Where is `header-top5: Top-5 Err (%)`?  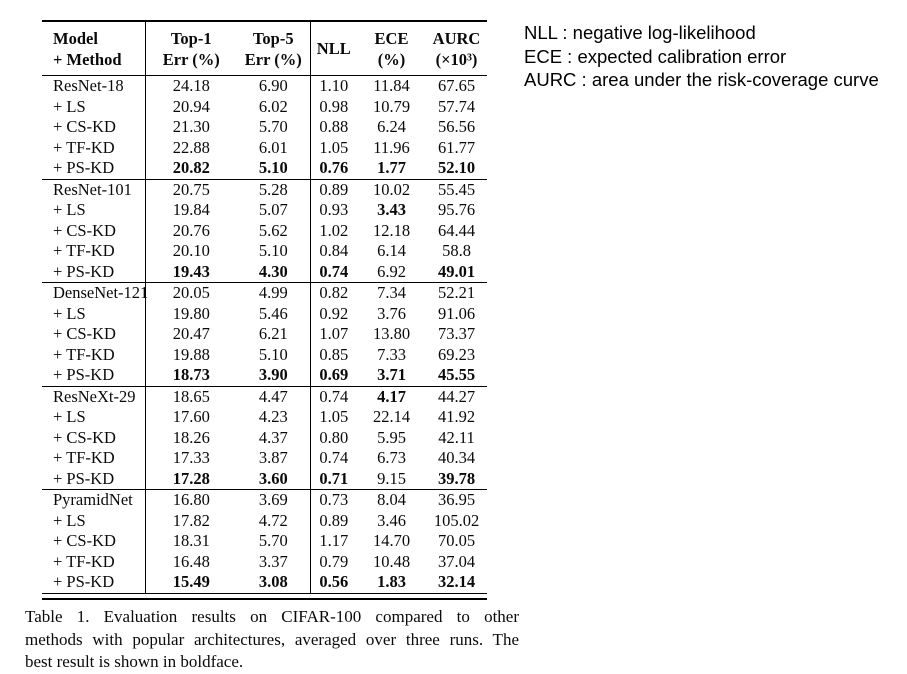
header-top5: Top-5 Err (%) is located at coordinates (273, 48).